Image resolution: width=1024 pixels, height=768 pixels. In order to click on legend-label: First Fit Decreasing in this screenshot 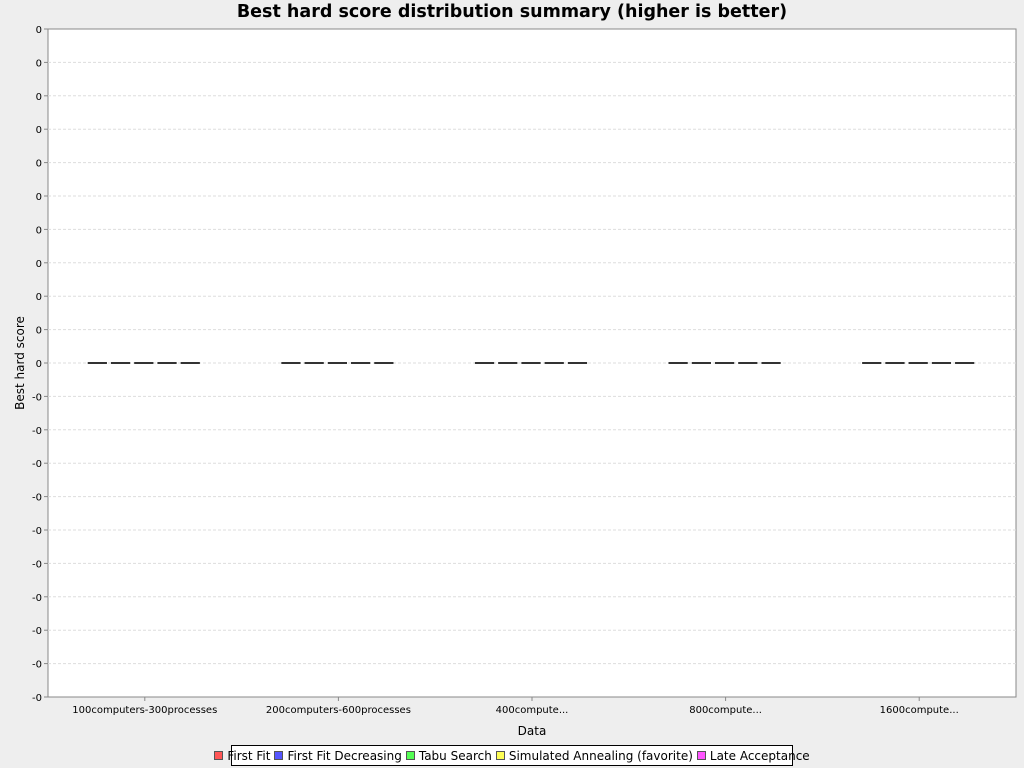, I will do `click(344, 755)`.